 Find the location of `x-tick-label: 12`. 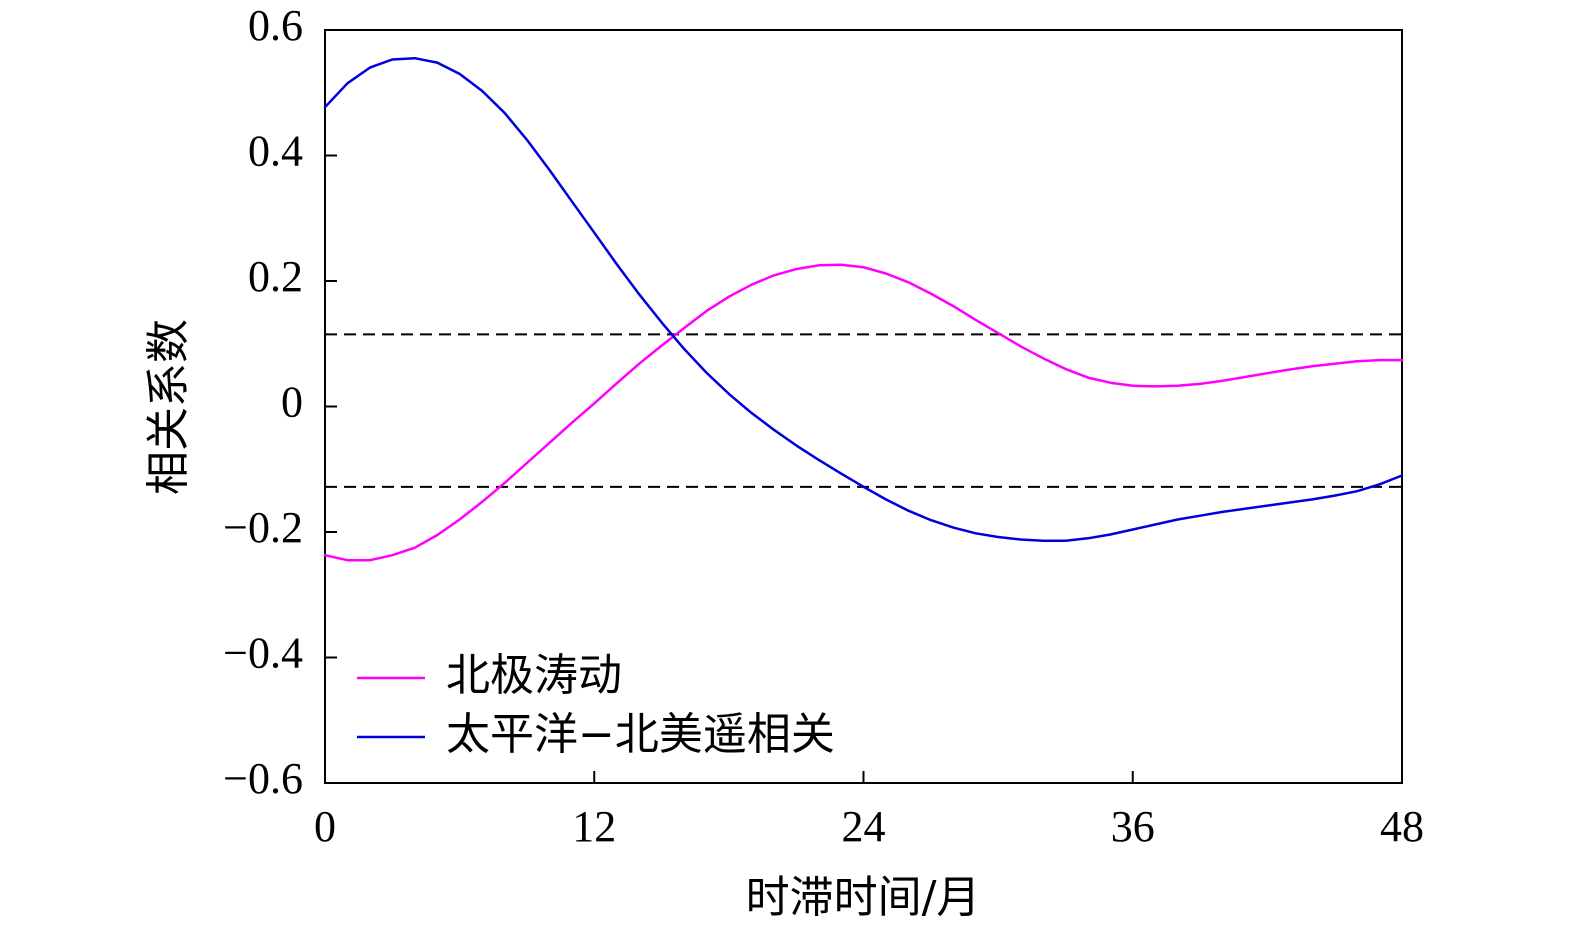

x-tick-label: 12 is located at coordinates (594, 826).